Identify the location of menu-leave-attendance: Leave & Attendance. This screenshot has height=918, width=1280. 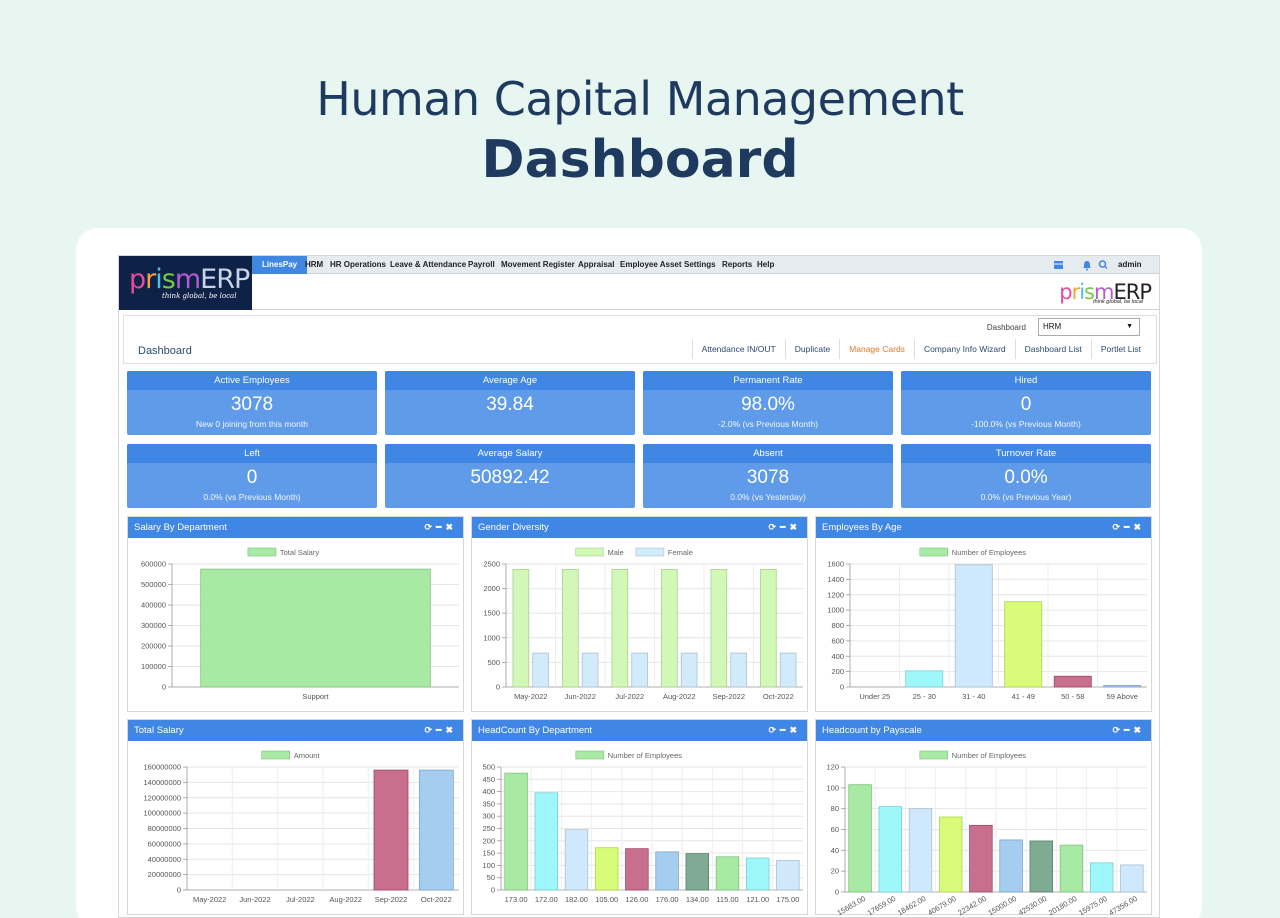
(428, 264).